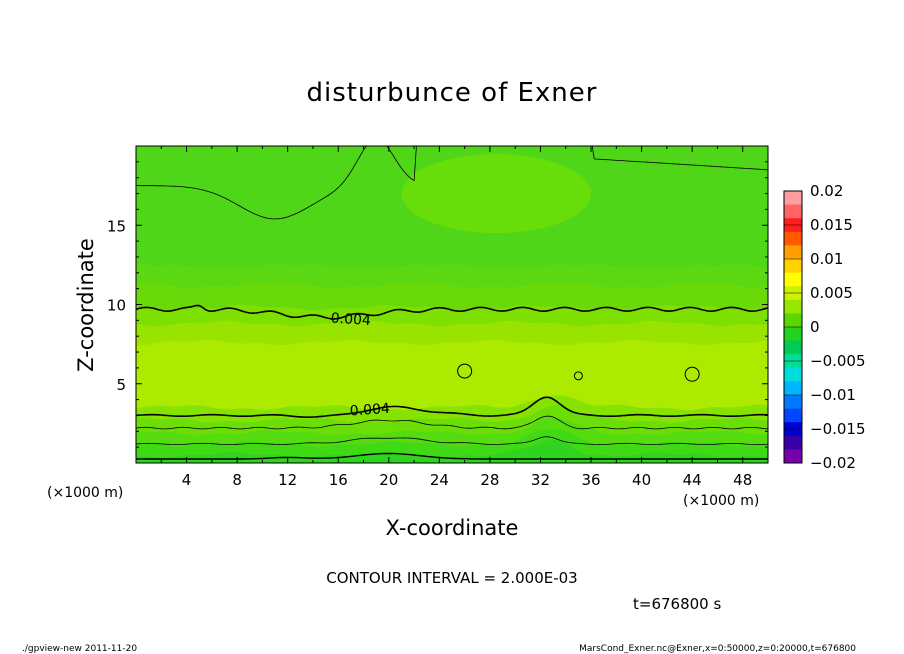  I want to click on colorbar-tick-label: −0.005, so click(838, 361).